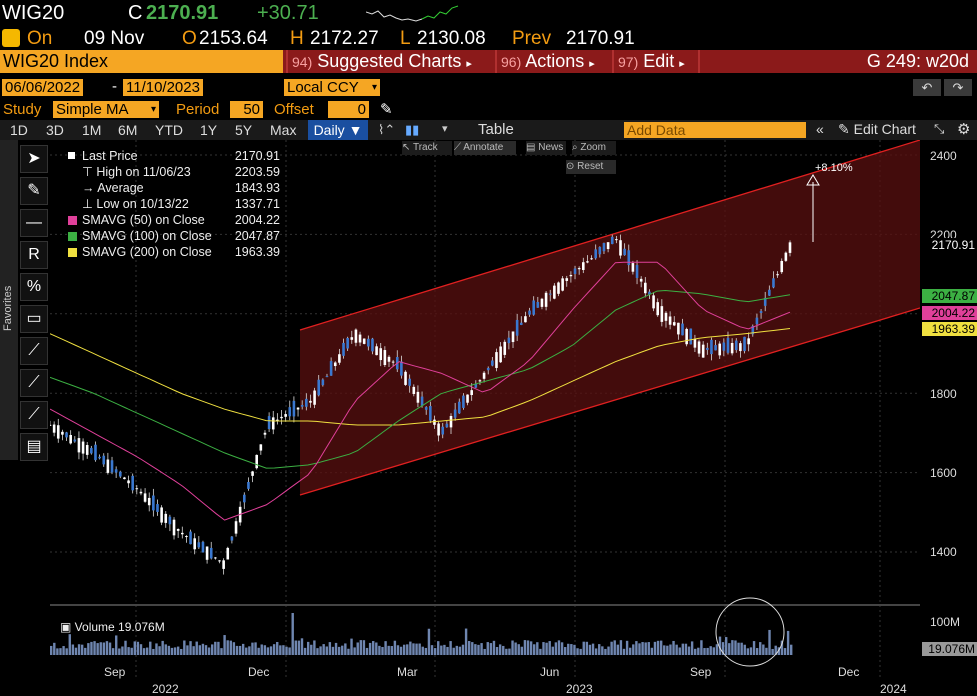 The width and height of the screenshot is (977, 696). Describe the element at coordinates (34, 319) in the screenshot. I see `rectangle-tool-icon: ▭` at that location.